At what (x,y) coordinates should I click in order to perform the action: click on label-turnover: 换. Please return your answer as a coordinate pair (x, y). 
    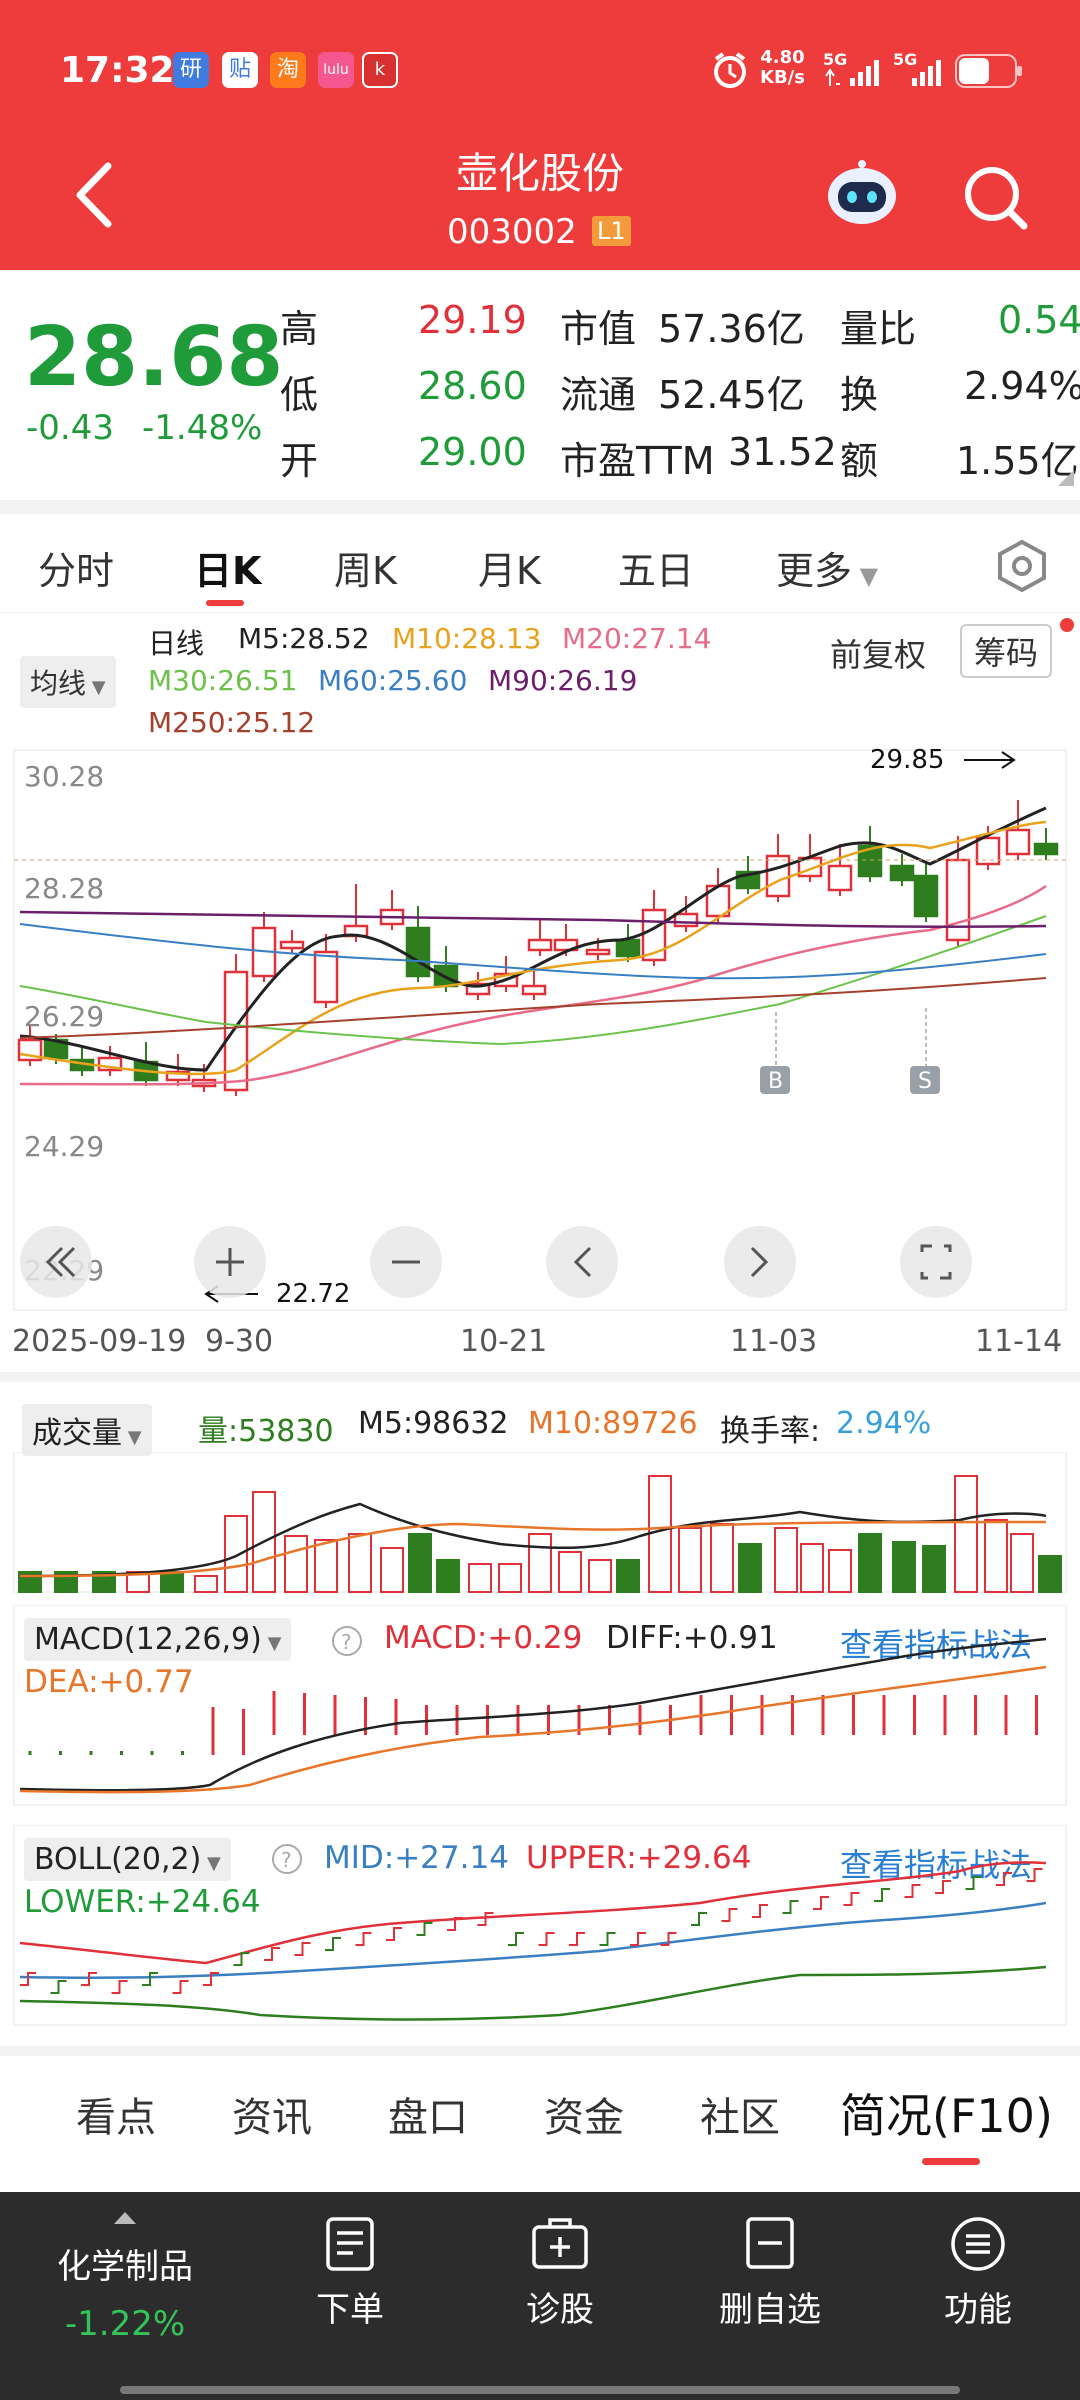
    Looking at the image, I should click on (859, 395).